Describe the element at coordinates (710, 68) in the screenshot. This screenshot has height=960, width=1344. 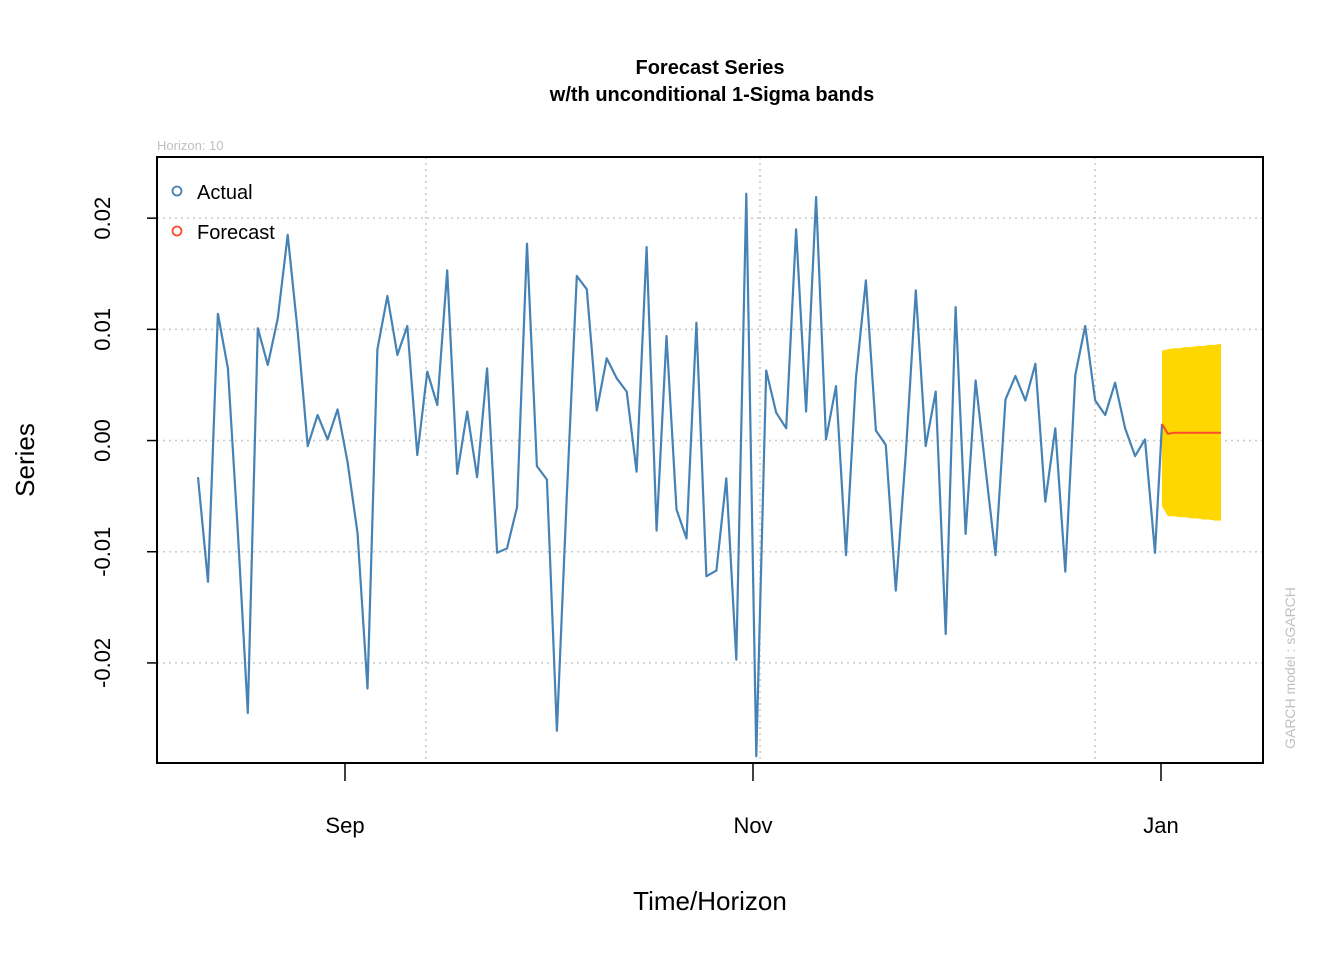
I see `chart-title: Forecast Series` at that location.